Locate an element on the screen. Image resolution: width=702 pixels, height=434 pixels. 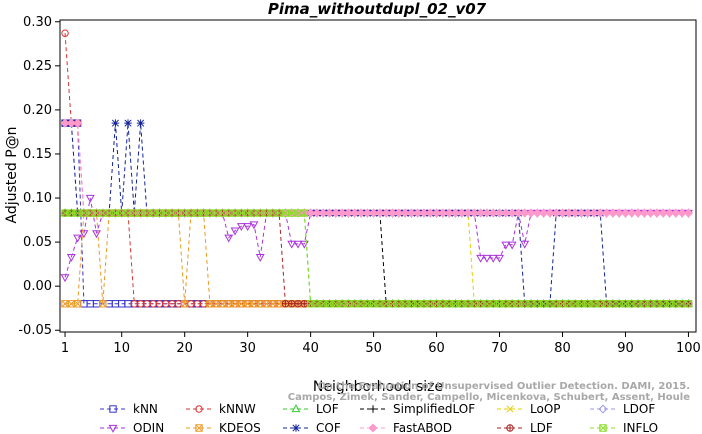
x-tick-label: 60 is located at coordinates (436, 348).